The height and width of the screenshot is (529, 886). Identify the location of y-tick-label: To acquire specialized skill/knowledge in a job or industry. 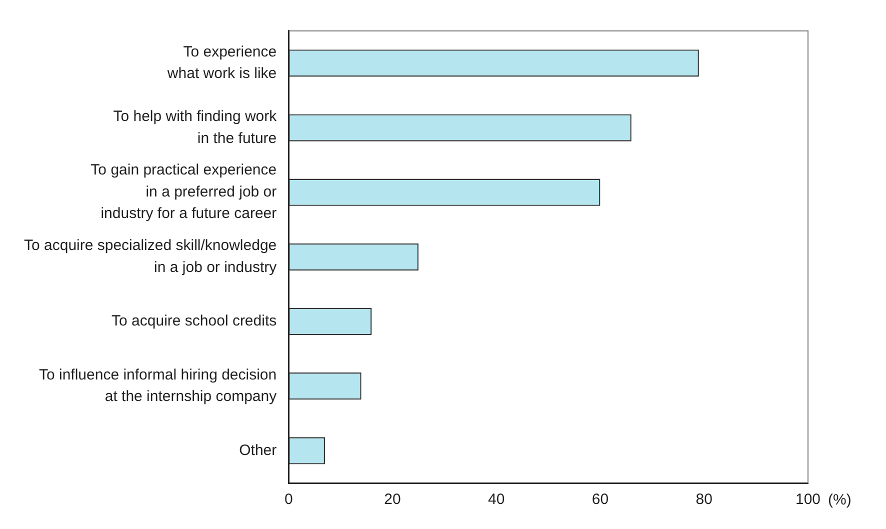
(151, 256).